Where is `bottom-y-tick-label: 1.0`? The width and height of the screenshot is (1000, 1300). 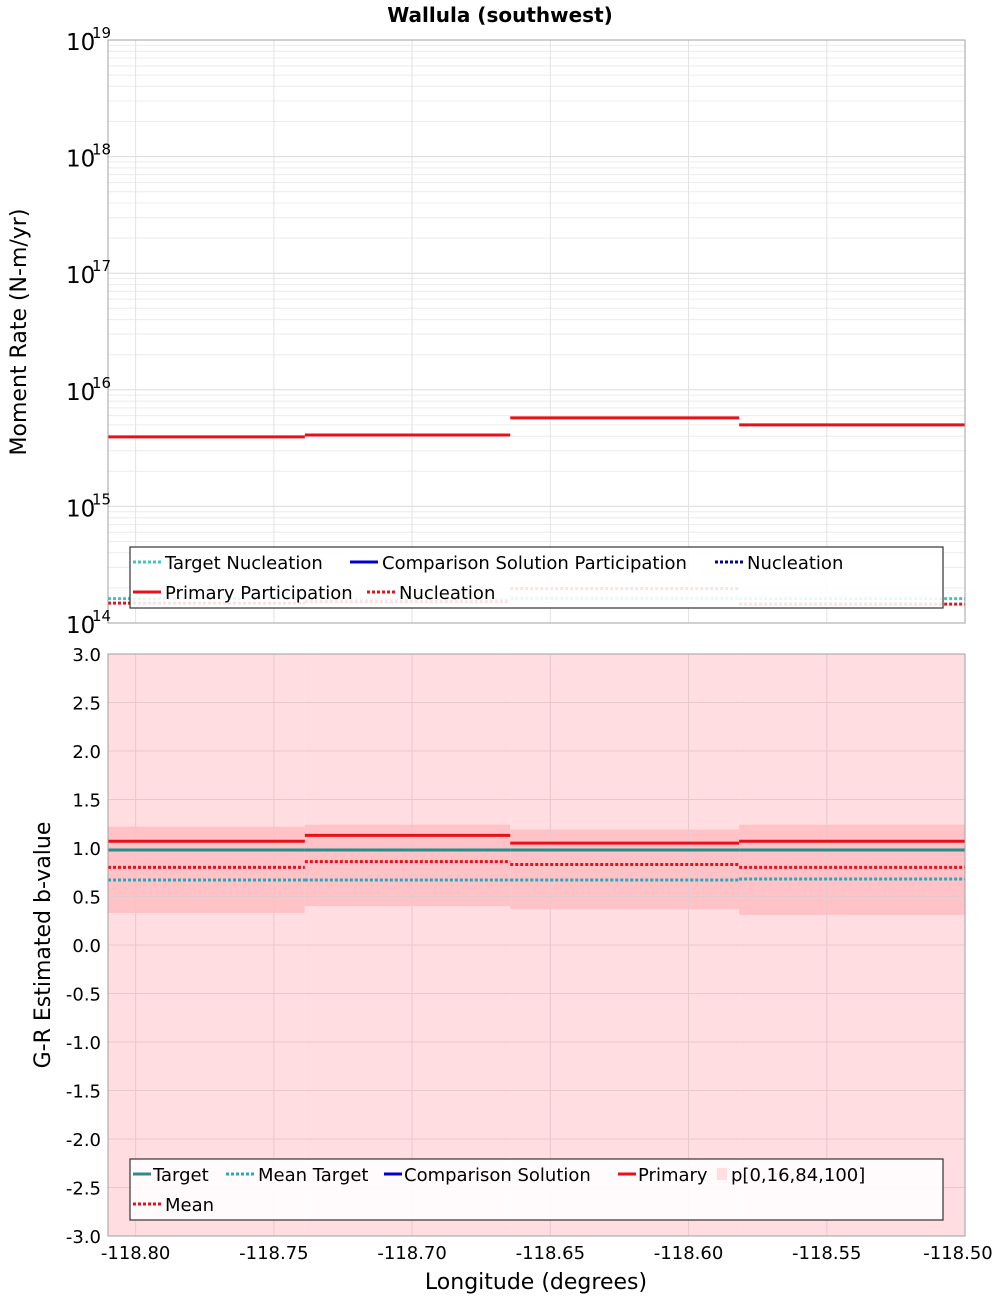
bottom-y-tick-label: 1.0 is located at coordinates (86, 849).